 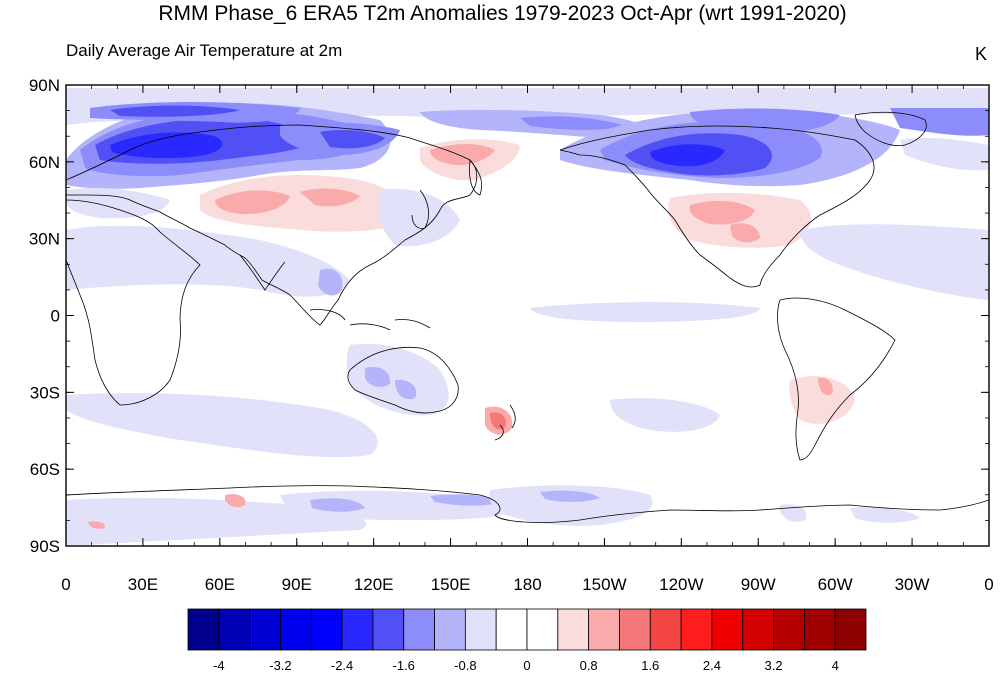 What do you see at coordinates (526, 665) in the screenshot?
I see `colorbar-label: 0` at bounding box center [526, 665].